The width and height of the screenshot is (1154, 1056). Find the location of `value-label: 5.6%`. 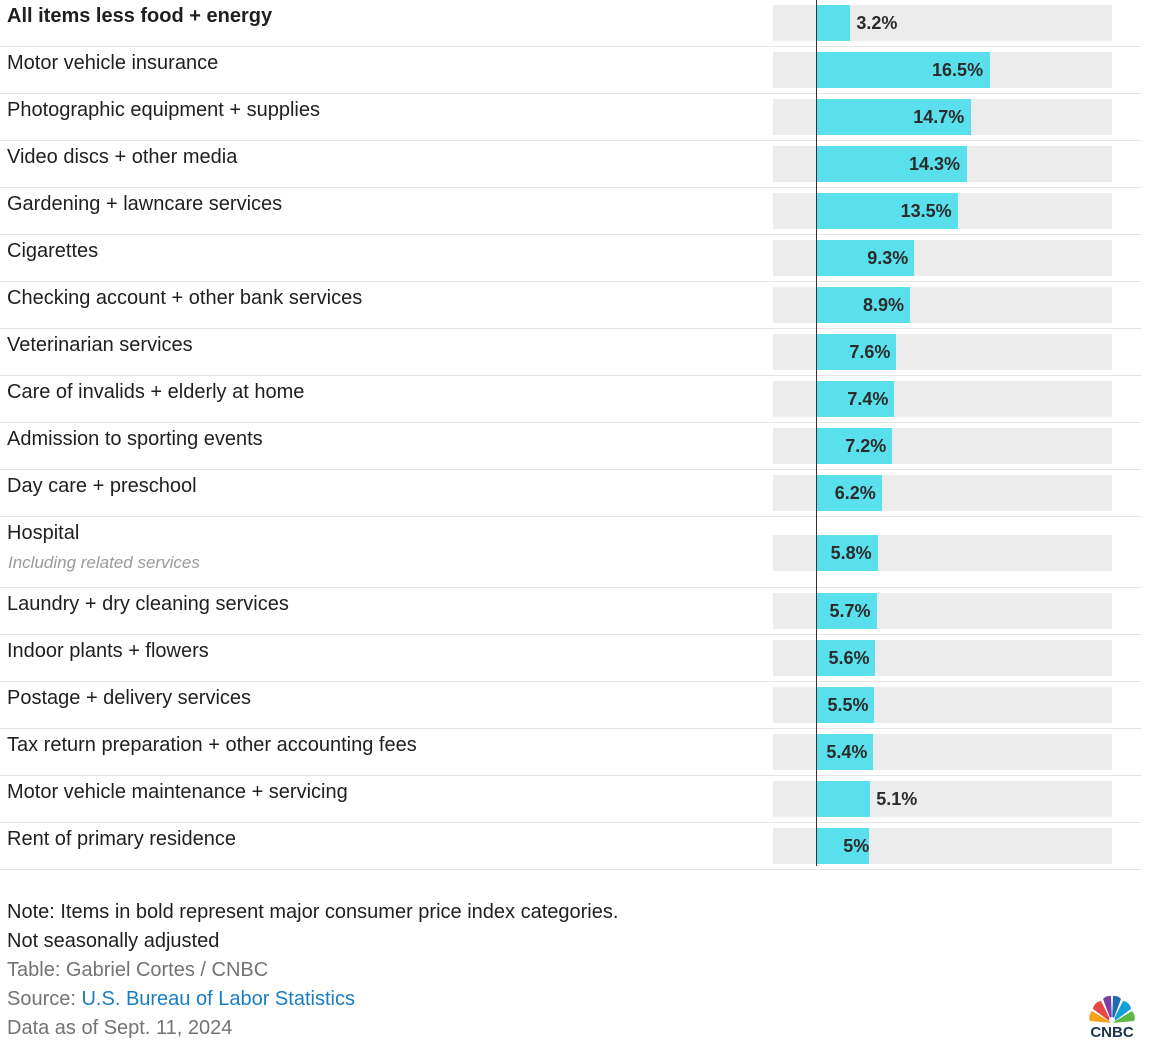

value-label: 5.6% is located at coordinates (849, 658).